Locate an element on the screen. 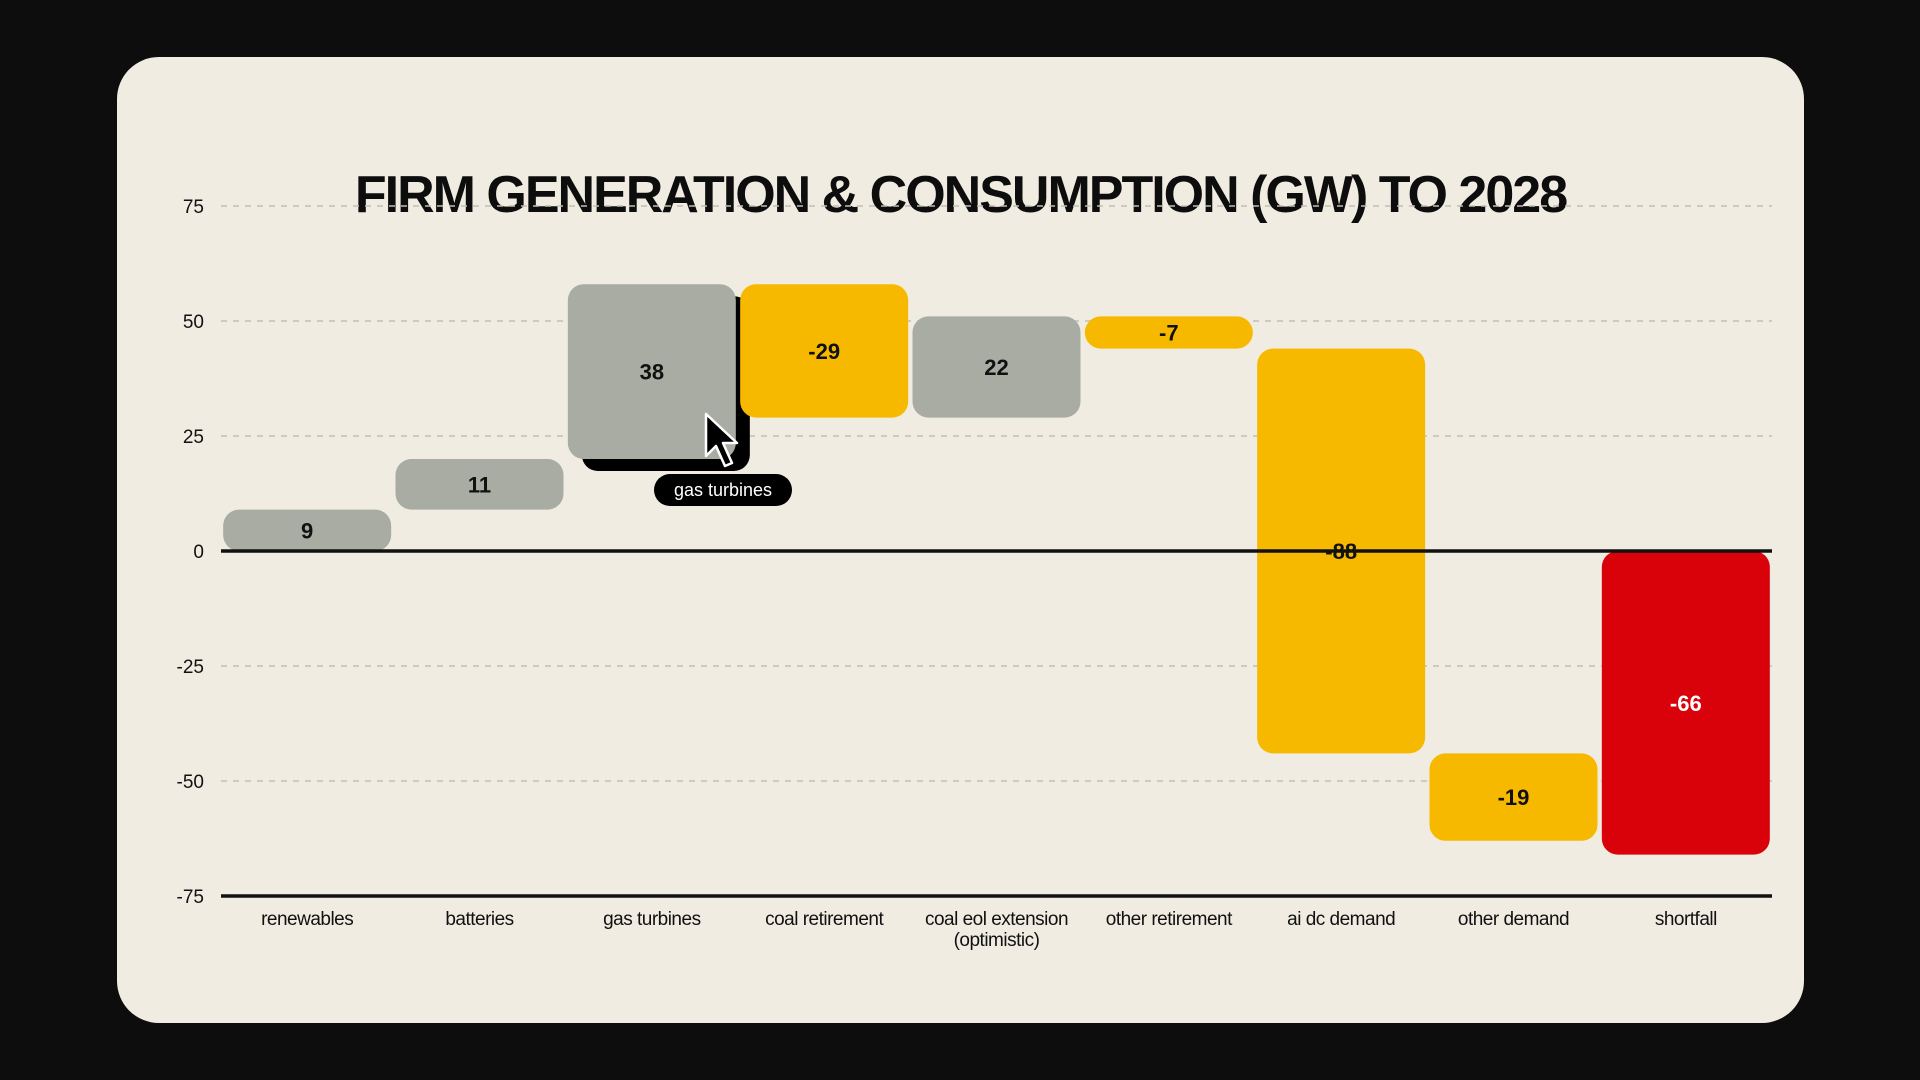 The height and width of the screenshot is (1080, 1920). bar-other-demand is located at coordinates (1513, 797).